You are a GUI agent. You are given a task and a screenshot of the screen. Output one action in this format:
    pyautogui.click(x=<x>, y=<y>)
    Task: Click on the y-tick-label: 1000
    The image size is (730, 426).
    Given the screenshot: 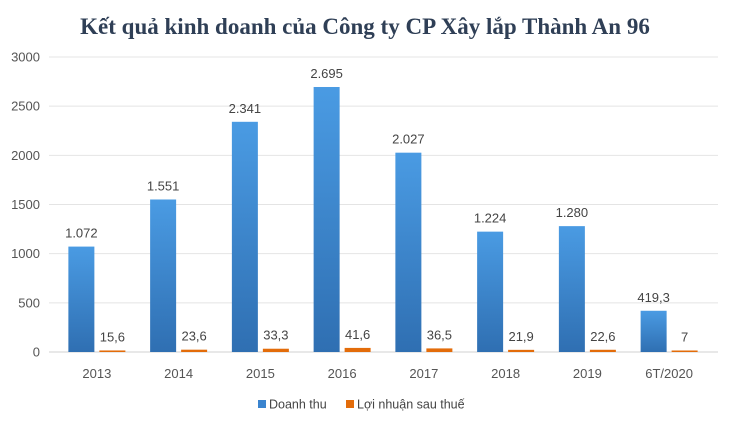 What is the action you would take?
    pyautogui.click(x=25, y=253)
    